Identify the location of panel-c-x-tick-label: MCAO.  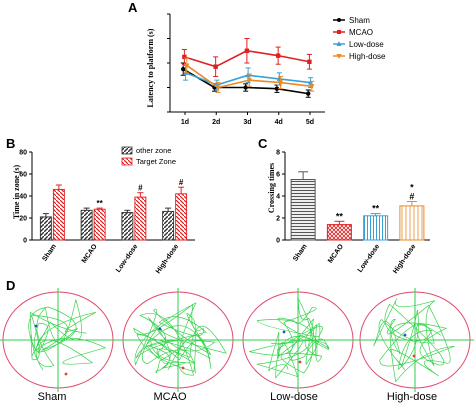
(336, 254).